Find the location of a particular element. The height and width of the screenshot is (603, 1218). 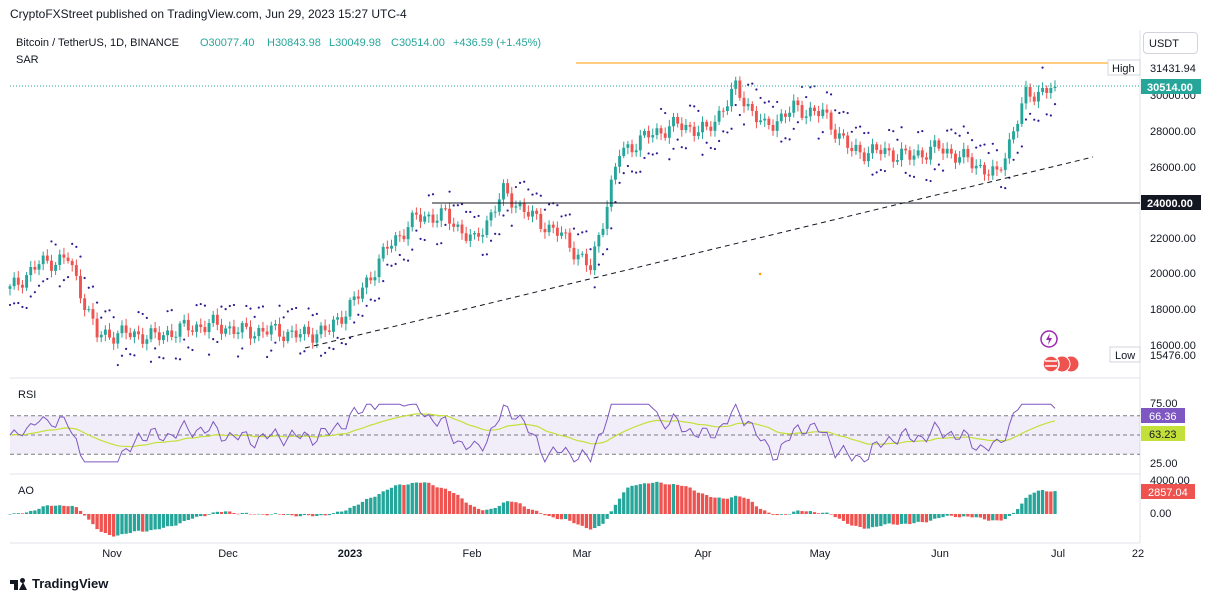

event-icons is located at coordinates (919, 322).